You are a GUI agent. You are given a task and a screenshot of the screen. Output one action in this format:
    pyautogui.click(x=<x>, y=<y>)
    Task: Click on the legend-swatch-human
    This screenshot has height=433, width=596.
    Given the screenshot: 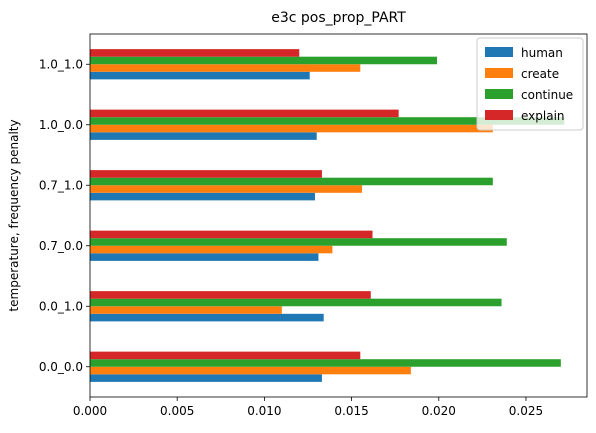 What is the action you would take?
    pyautogui.click(x=499, y=52)
    